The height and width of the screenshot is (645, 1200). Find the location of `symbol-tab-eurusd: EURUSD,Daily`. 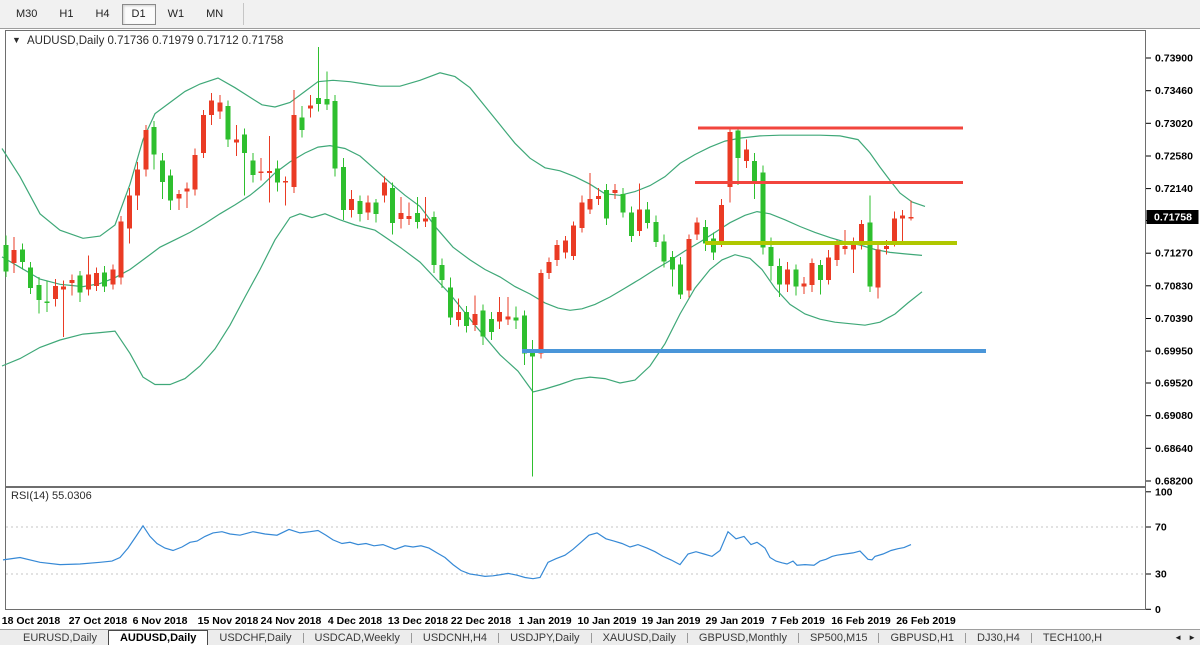

symbol-tab-eurusd: EURUSD,Daily is located at coordinates (60, 637).